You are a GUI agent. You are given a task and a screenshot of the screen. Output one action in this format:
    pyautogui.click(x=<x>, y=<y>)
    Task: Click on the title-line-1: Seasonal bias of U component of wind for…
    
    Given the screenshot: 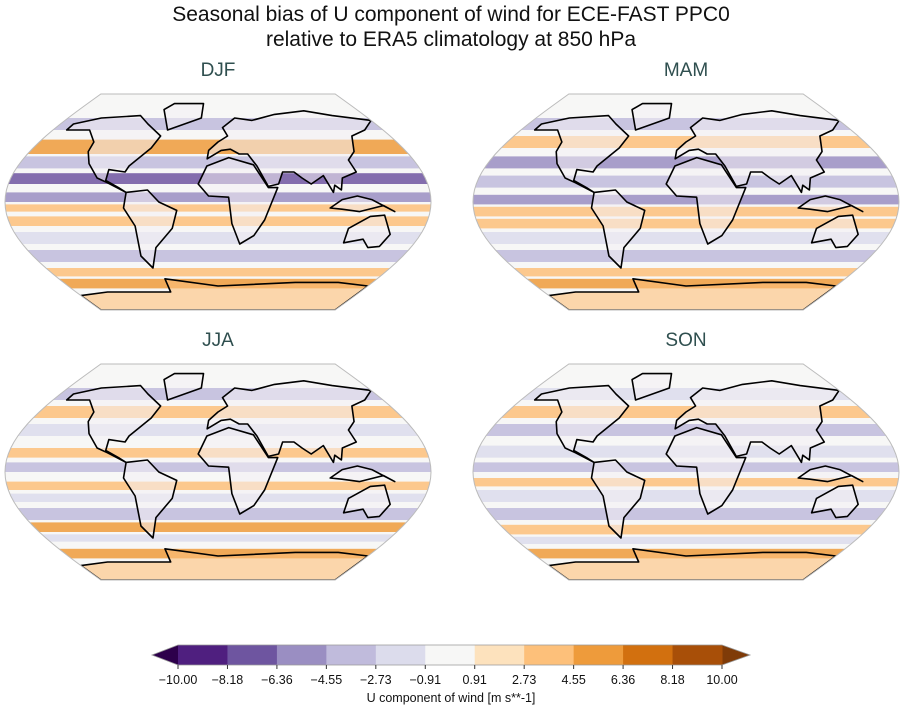 What is the action you would take?
    pyautogui.click(x=451, y=14)
    